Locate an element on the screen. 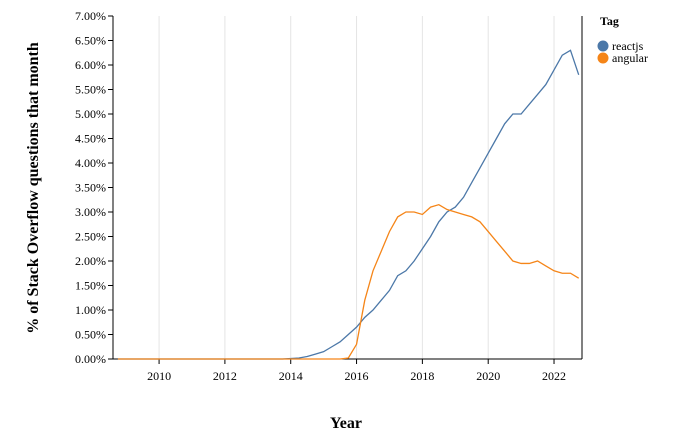  y-tick-label: 1.00% is located at coordinates (90, 310).